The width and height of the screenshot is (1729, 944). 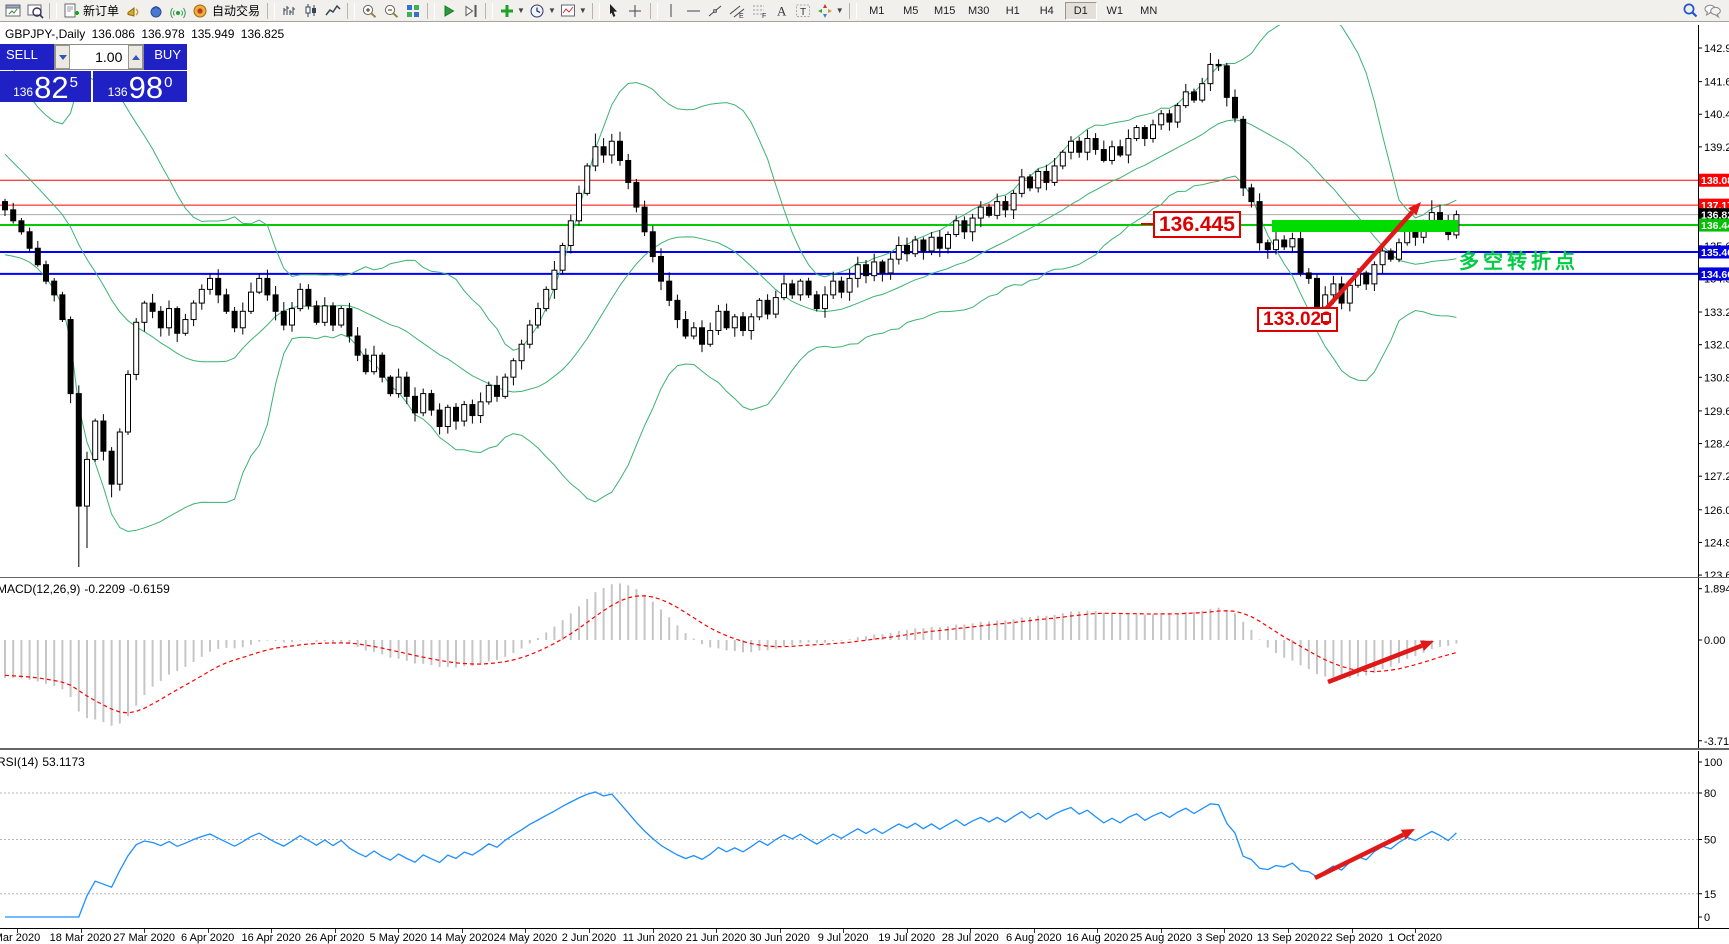 I want to click on date-label: 14 May 2020, so click(x=462, y=938).